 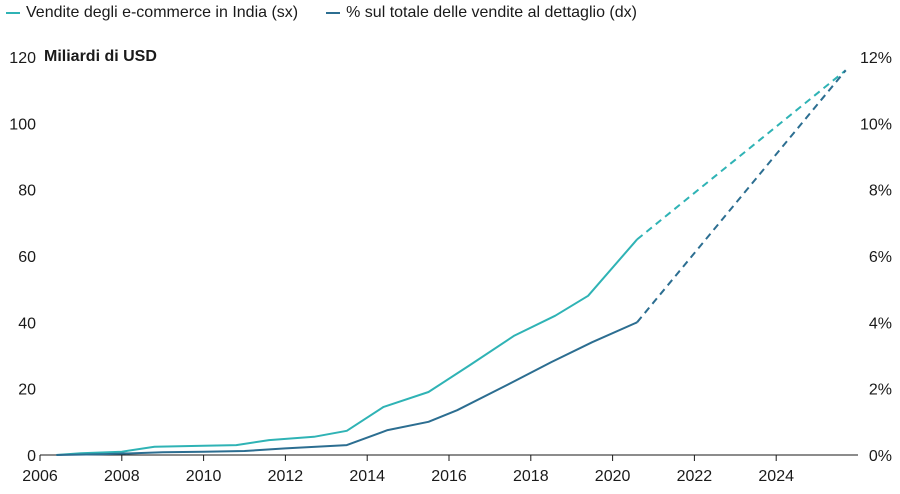 I want to click on series-projection-retail-share, so click(x=741, y=196).